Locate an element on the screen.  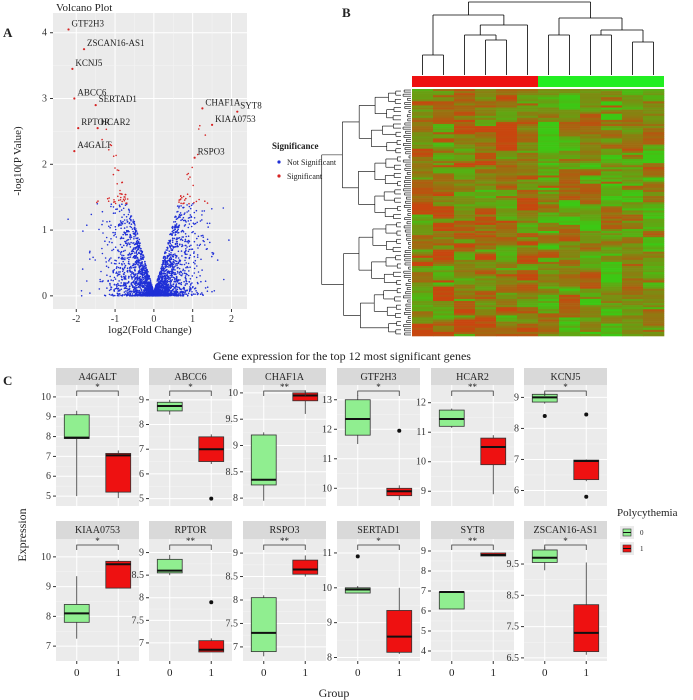
box-outlier is located at coordinates (357, 556).